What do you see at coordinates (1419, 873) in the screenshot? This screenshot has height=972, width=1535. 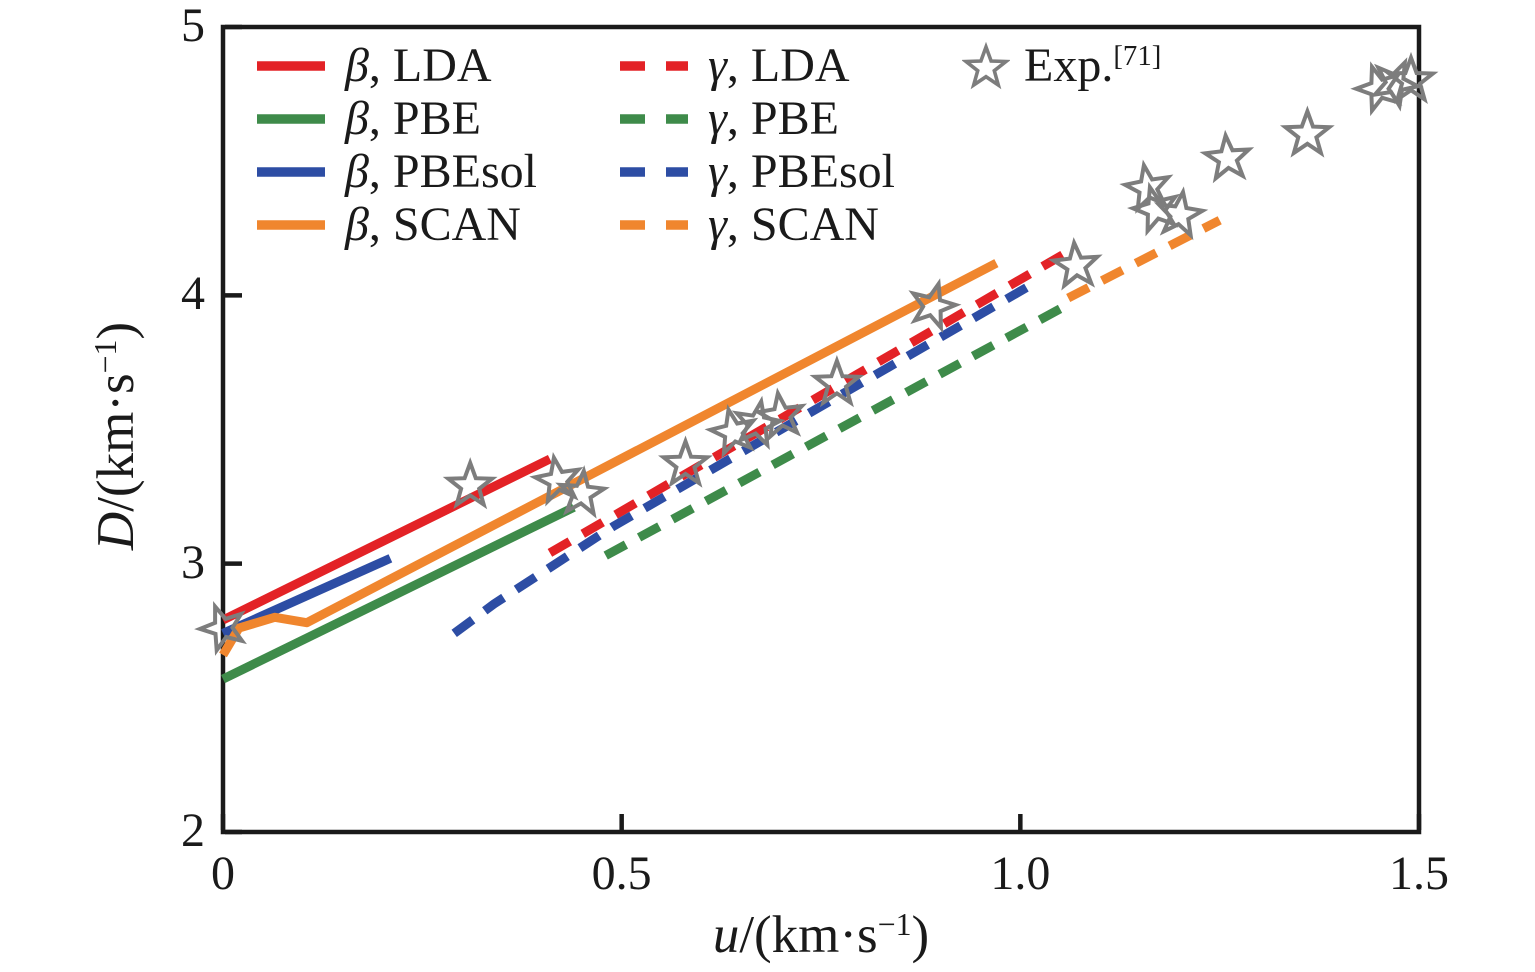 I see `x-tick-label: 1.5` at bounding box center [1419, 873].